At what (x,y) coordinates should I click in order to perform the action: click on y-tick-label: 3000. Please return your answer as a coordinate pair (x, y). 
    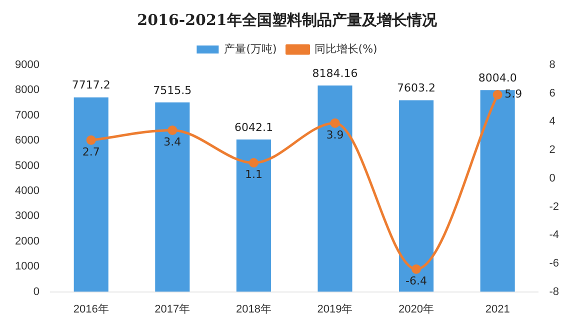
    Looking at the image, I should click on (27, 216).